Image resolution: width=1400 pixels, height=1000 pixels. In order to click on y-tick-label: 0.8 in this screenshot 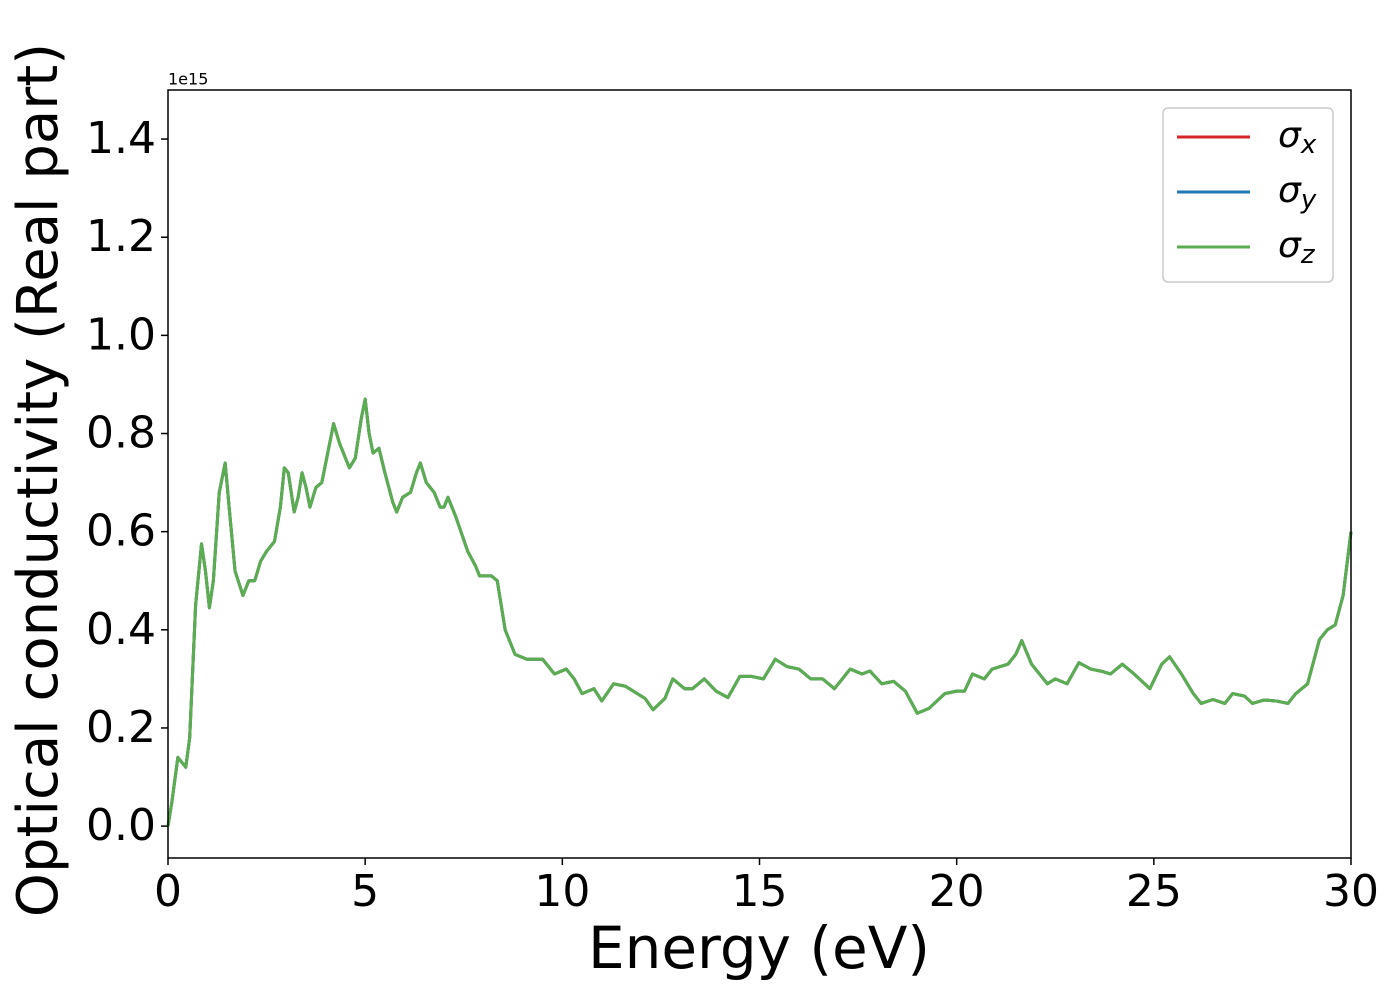, I will do `click(121, 433)`.